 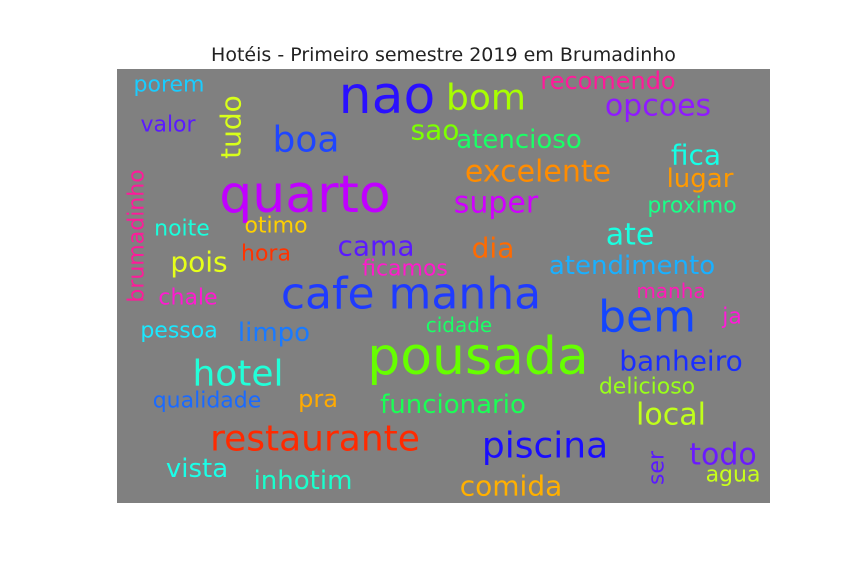 I want to click on word-quarto: quarto, so click(x=304, y=195).